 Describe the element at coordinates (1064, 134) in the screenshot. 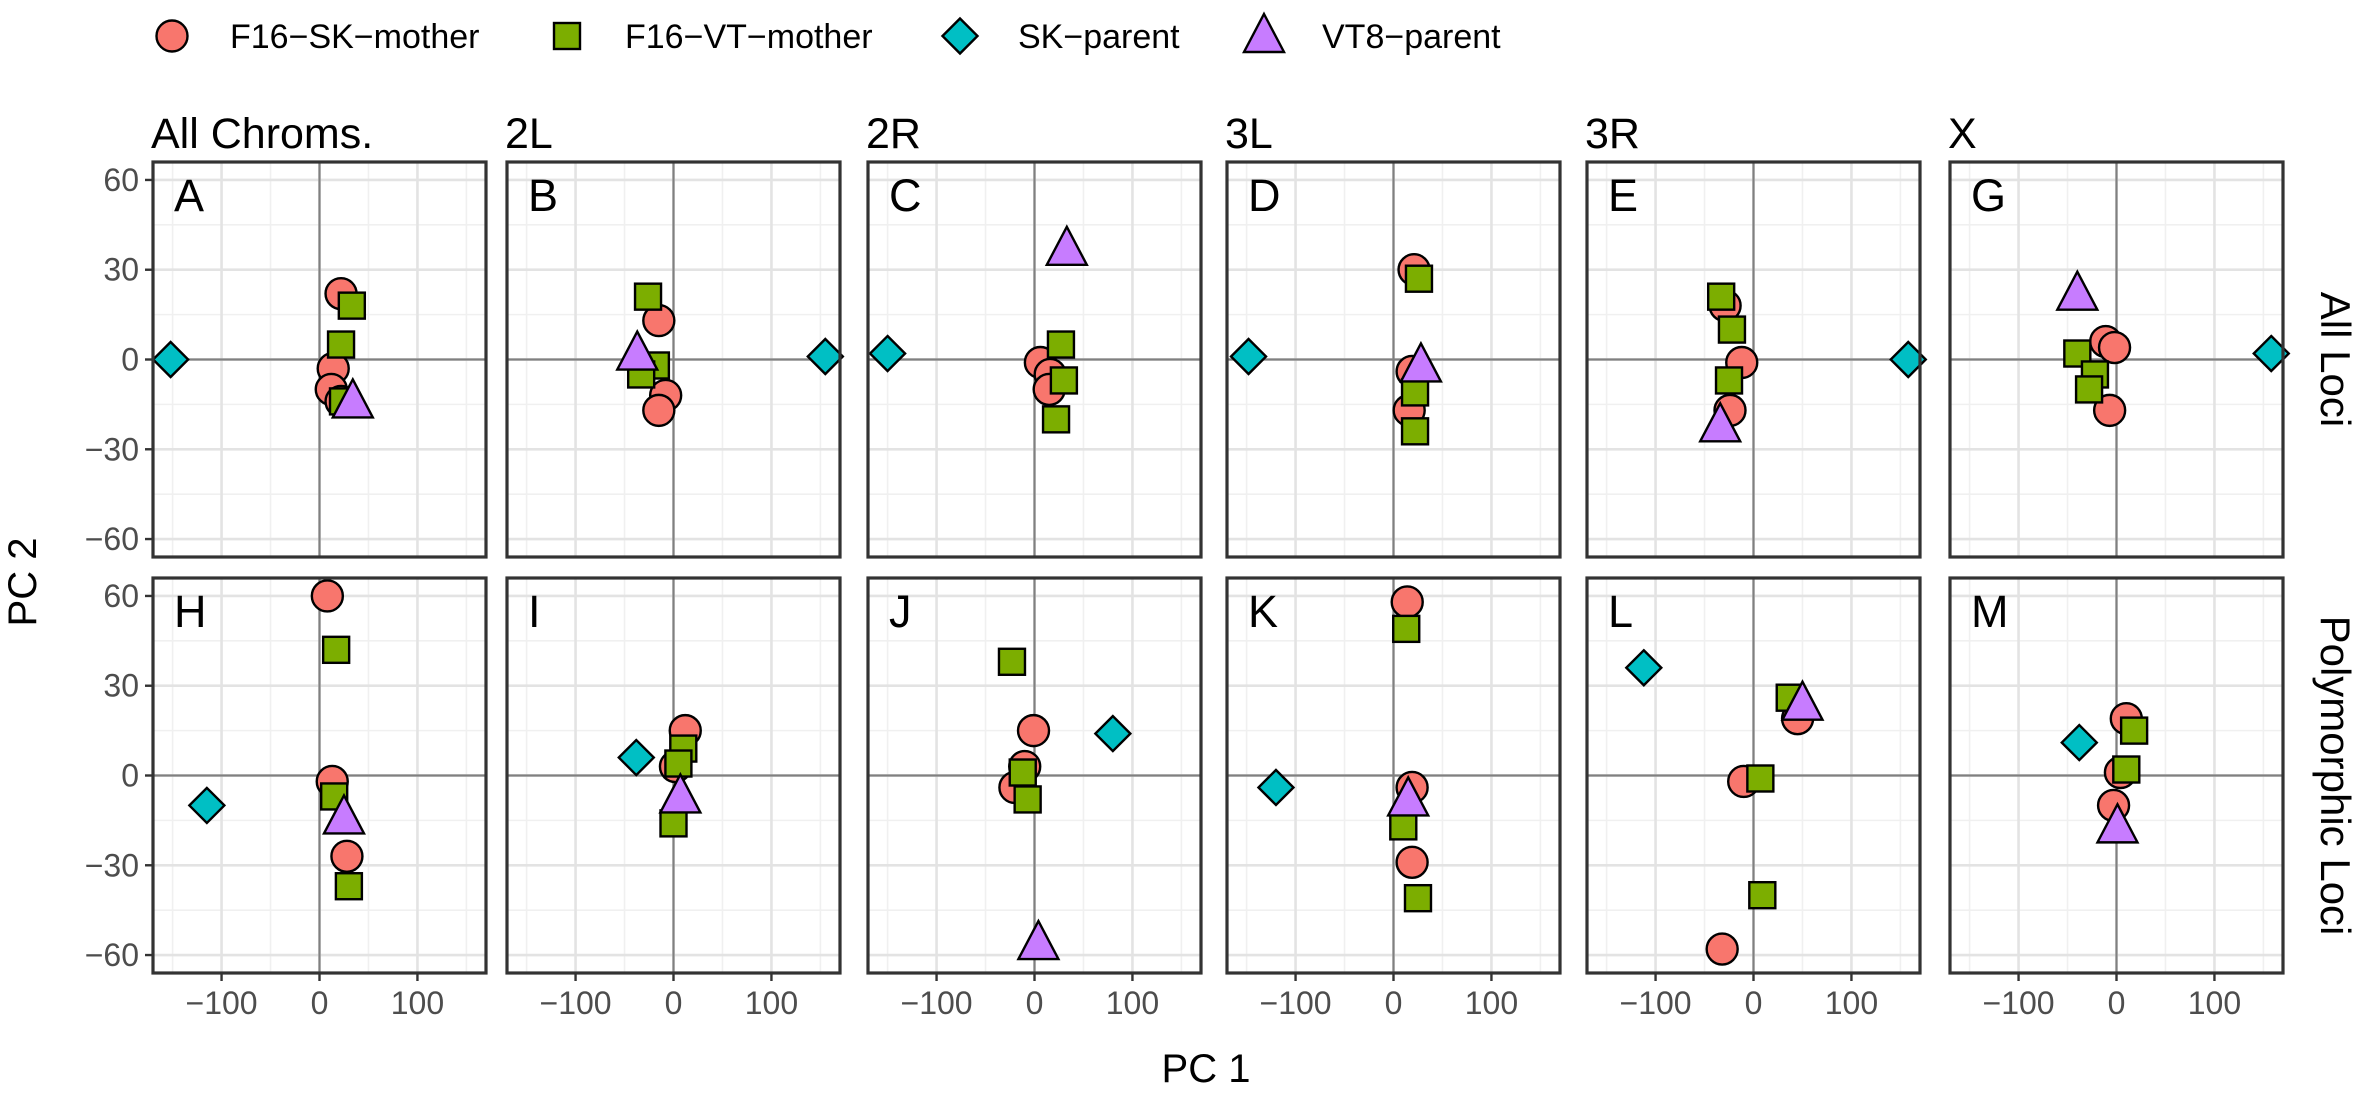

I see `column-strip-labels: All Chroms. 2L 2R 3L 3R X` at that location.